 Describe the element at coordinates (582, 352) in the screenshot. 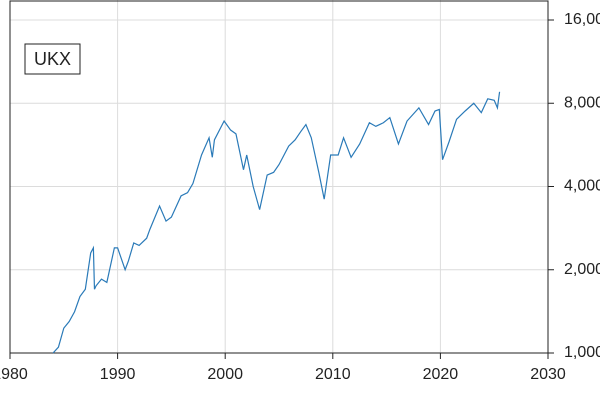

I see `y-tick-label: 1,000` at that location.